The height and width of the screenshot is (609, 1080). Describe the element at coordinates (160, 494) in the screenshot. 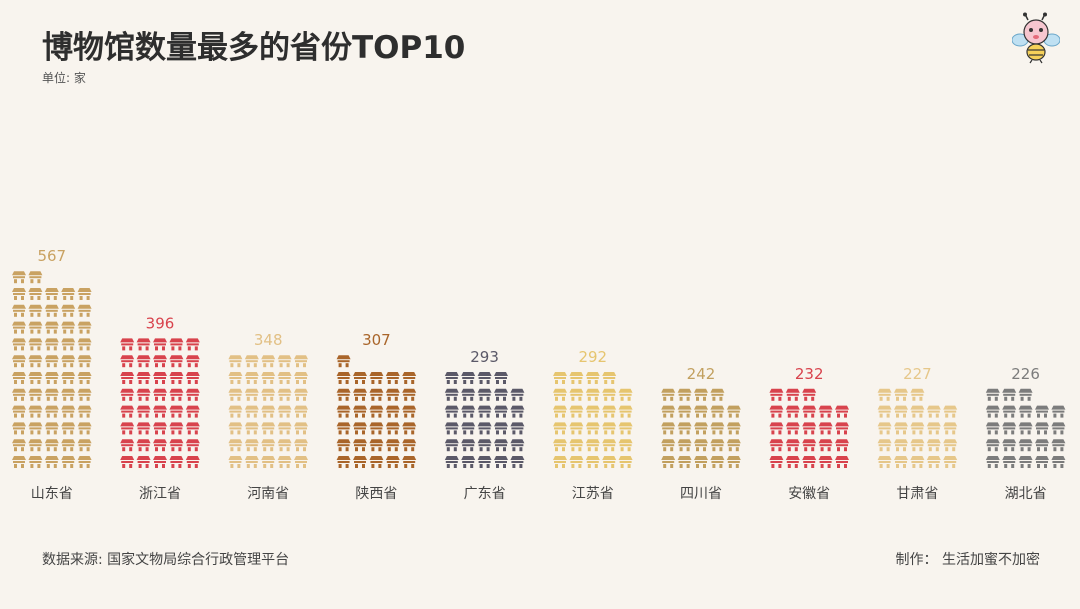

I see `category-label: 浙江省` at that location.